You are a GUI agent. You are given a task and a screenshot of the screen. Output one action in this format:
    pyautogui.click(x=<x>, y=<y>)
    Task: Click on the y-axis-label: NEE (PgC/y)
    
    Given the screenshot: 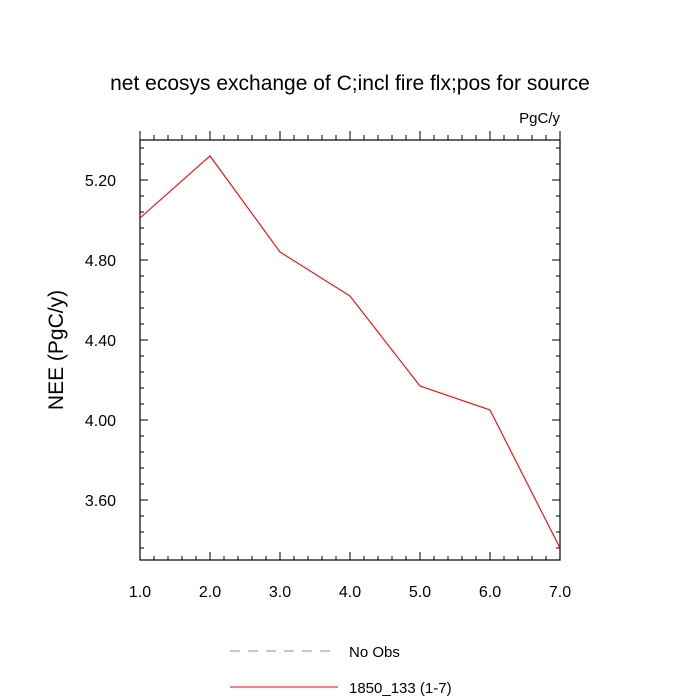 What is the action you would take?
    pyautogui.click(x=56, y=350)
    